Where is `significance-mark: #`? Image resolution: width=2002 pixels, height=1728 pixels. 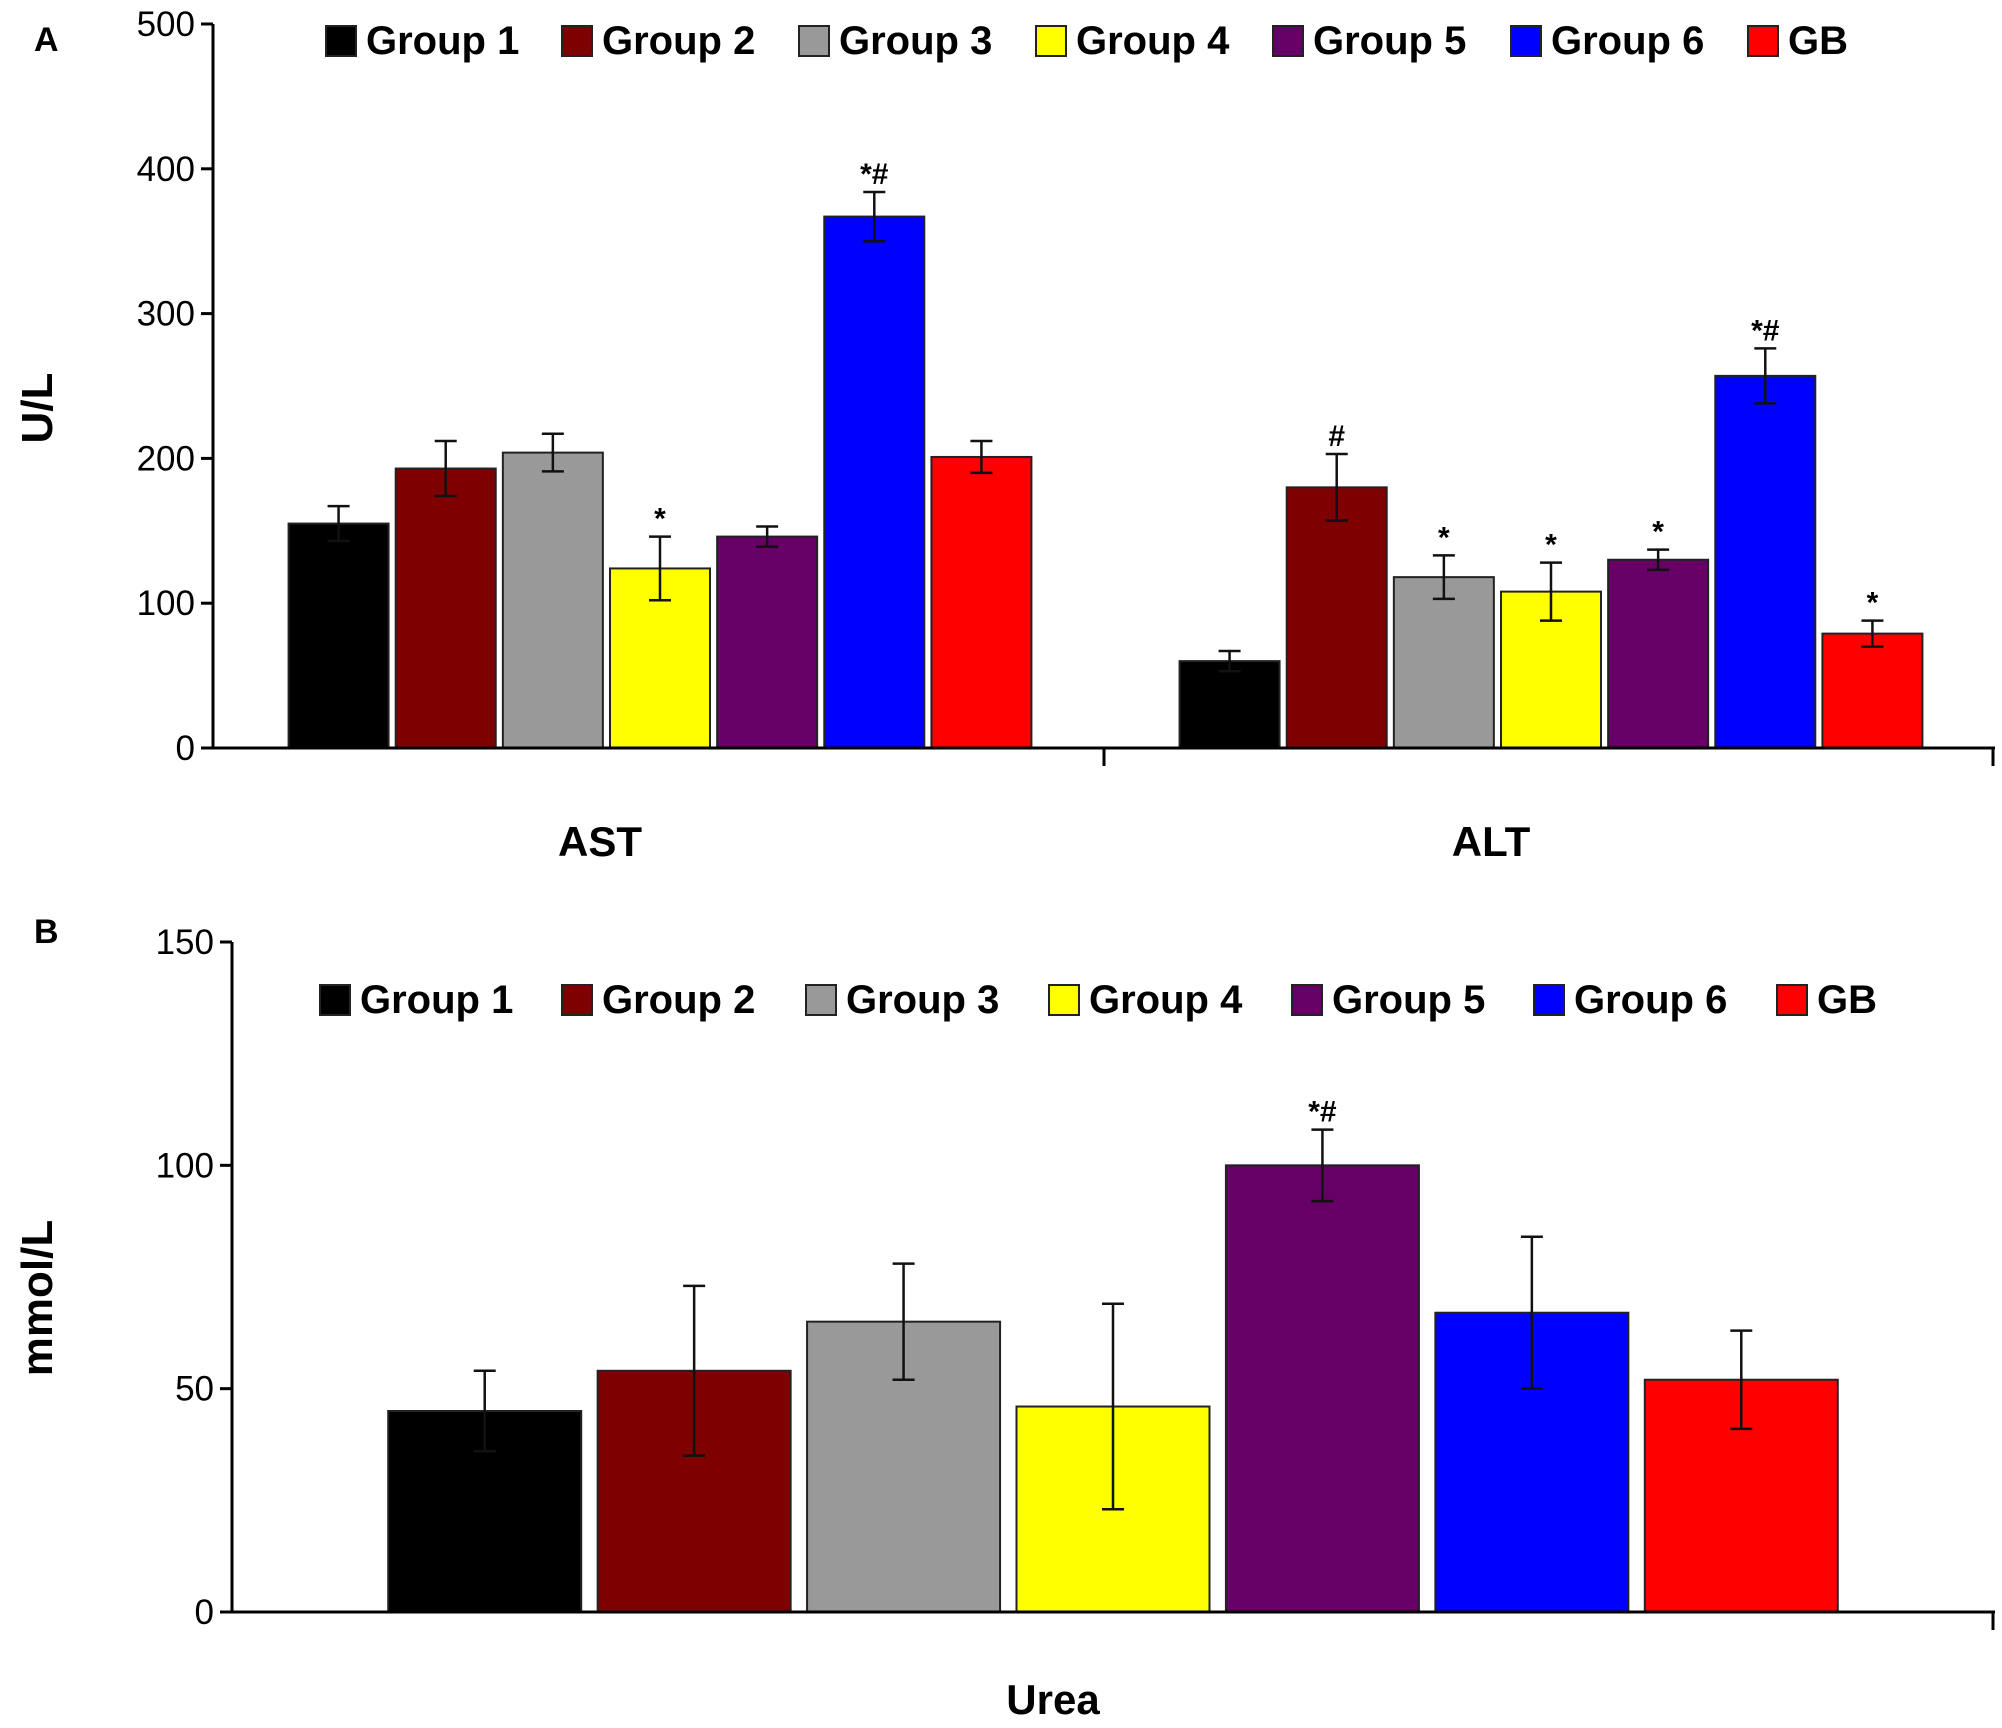
significance-mark: # is located at coordinates (1336, 436).